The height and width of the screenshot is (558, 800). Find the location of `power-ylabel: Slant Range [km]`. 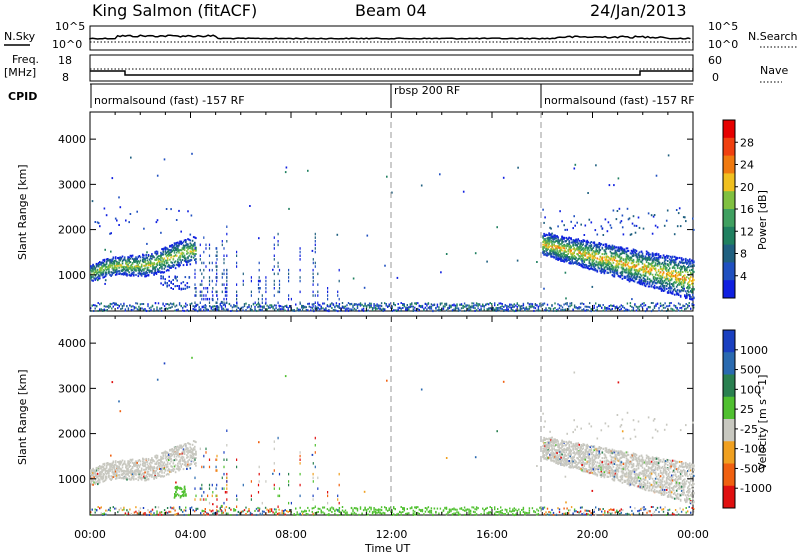

power-ylabel: Slant Range [km] is located at coordinates (22, 212).